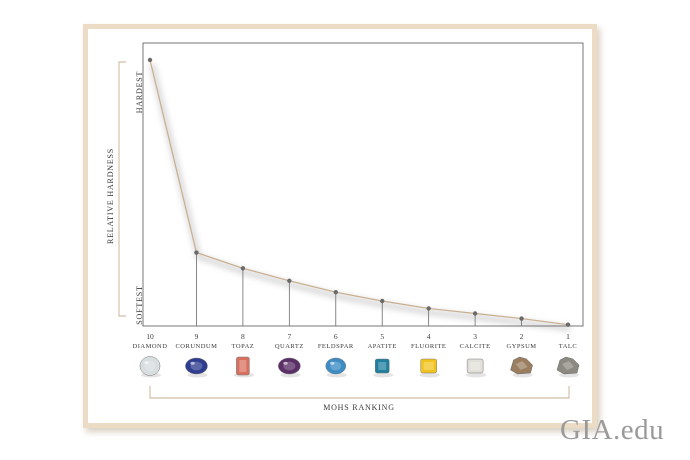 The image size is (690, 460). Describe the element at coordinates (289, 346) in the screenshot. I see `tick-name-quartz: QUARTZ` at that location.